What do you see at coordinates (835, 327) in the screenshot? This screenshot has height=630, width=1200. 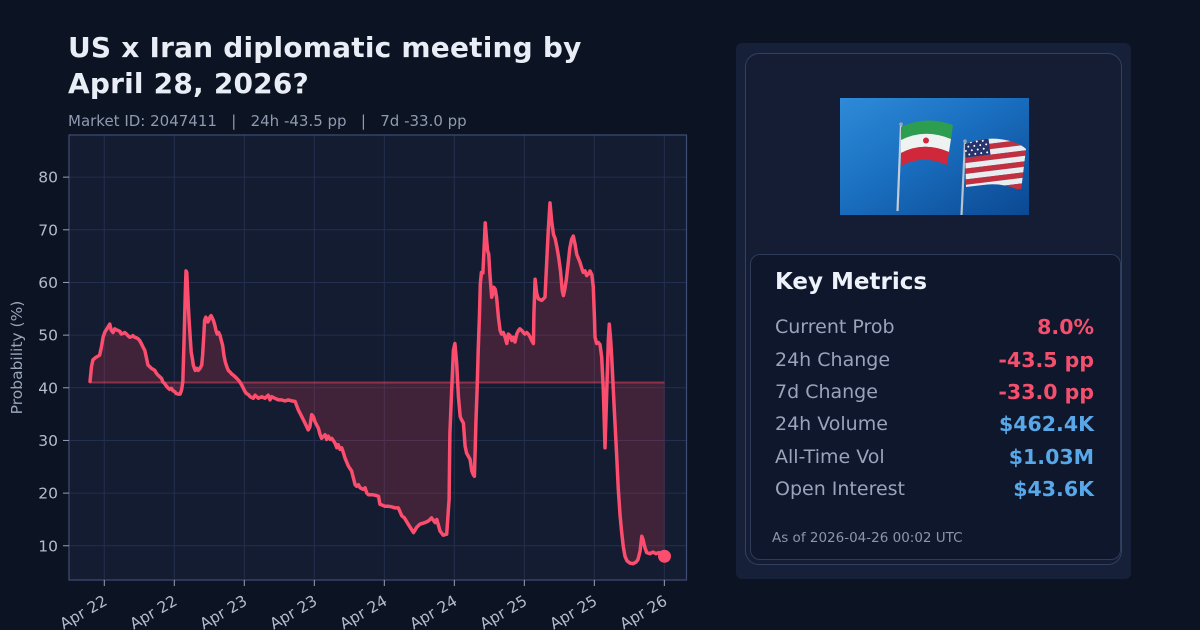 I see `metric-label: Current Prob` at bounding box center [835, 327].